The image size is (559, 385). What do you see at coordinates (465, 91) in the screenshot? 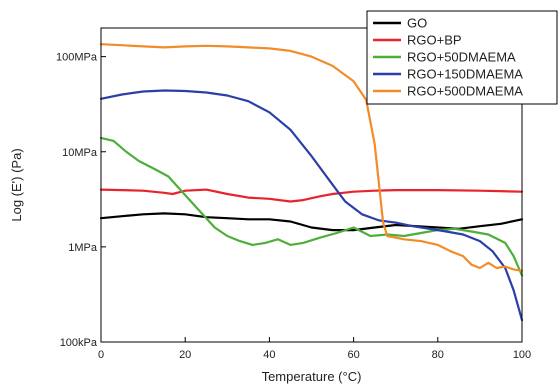
I see `legend-label-4: RGO+500DMAEMA` at bounding box center [465, 91].